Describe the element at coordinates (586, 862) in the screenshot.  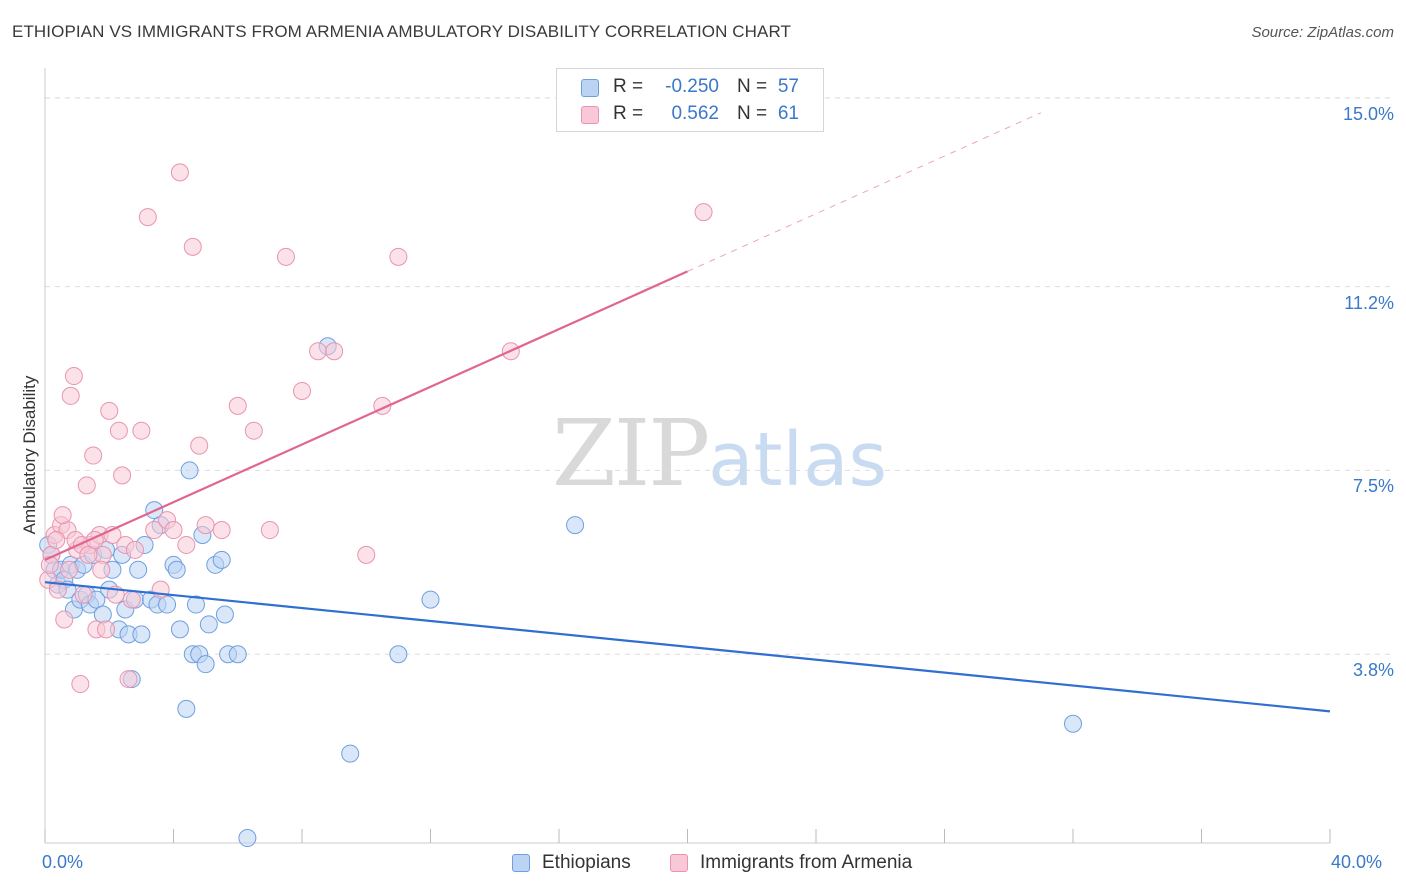
I see `bottom-legend-label: Ethiopians` at that location.